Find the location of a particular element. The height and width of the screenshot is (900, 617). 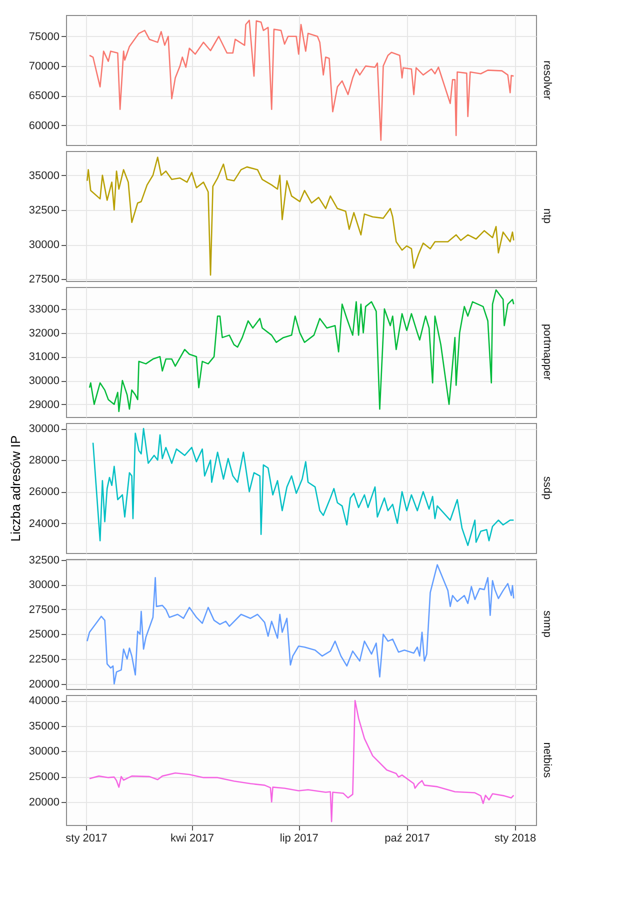

y-tick-label: 60000 is located at coordinates (44, 126).